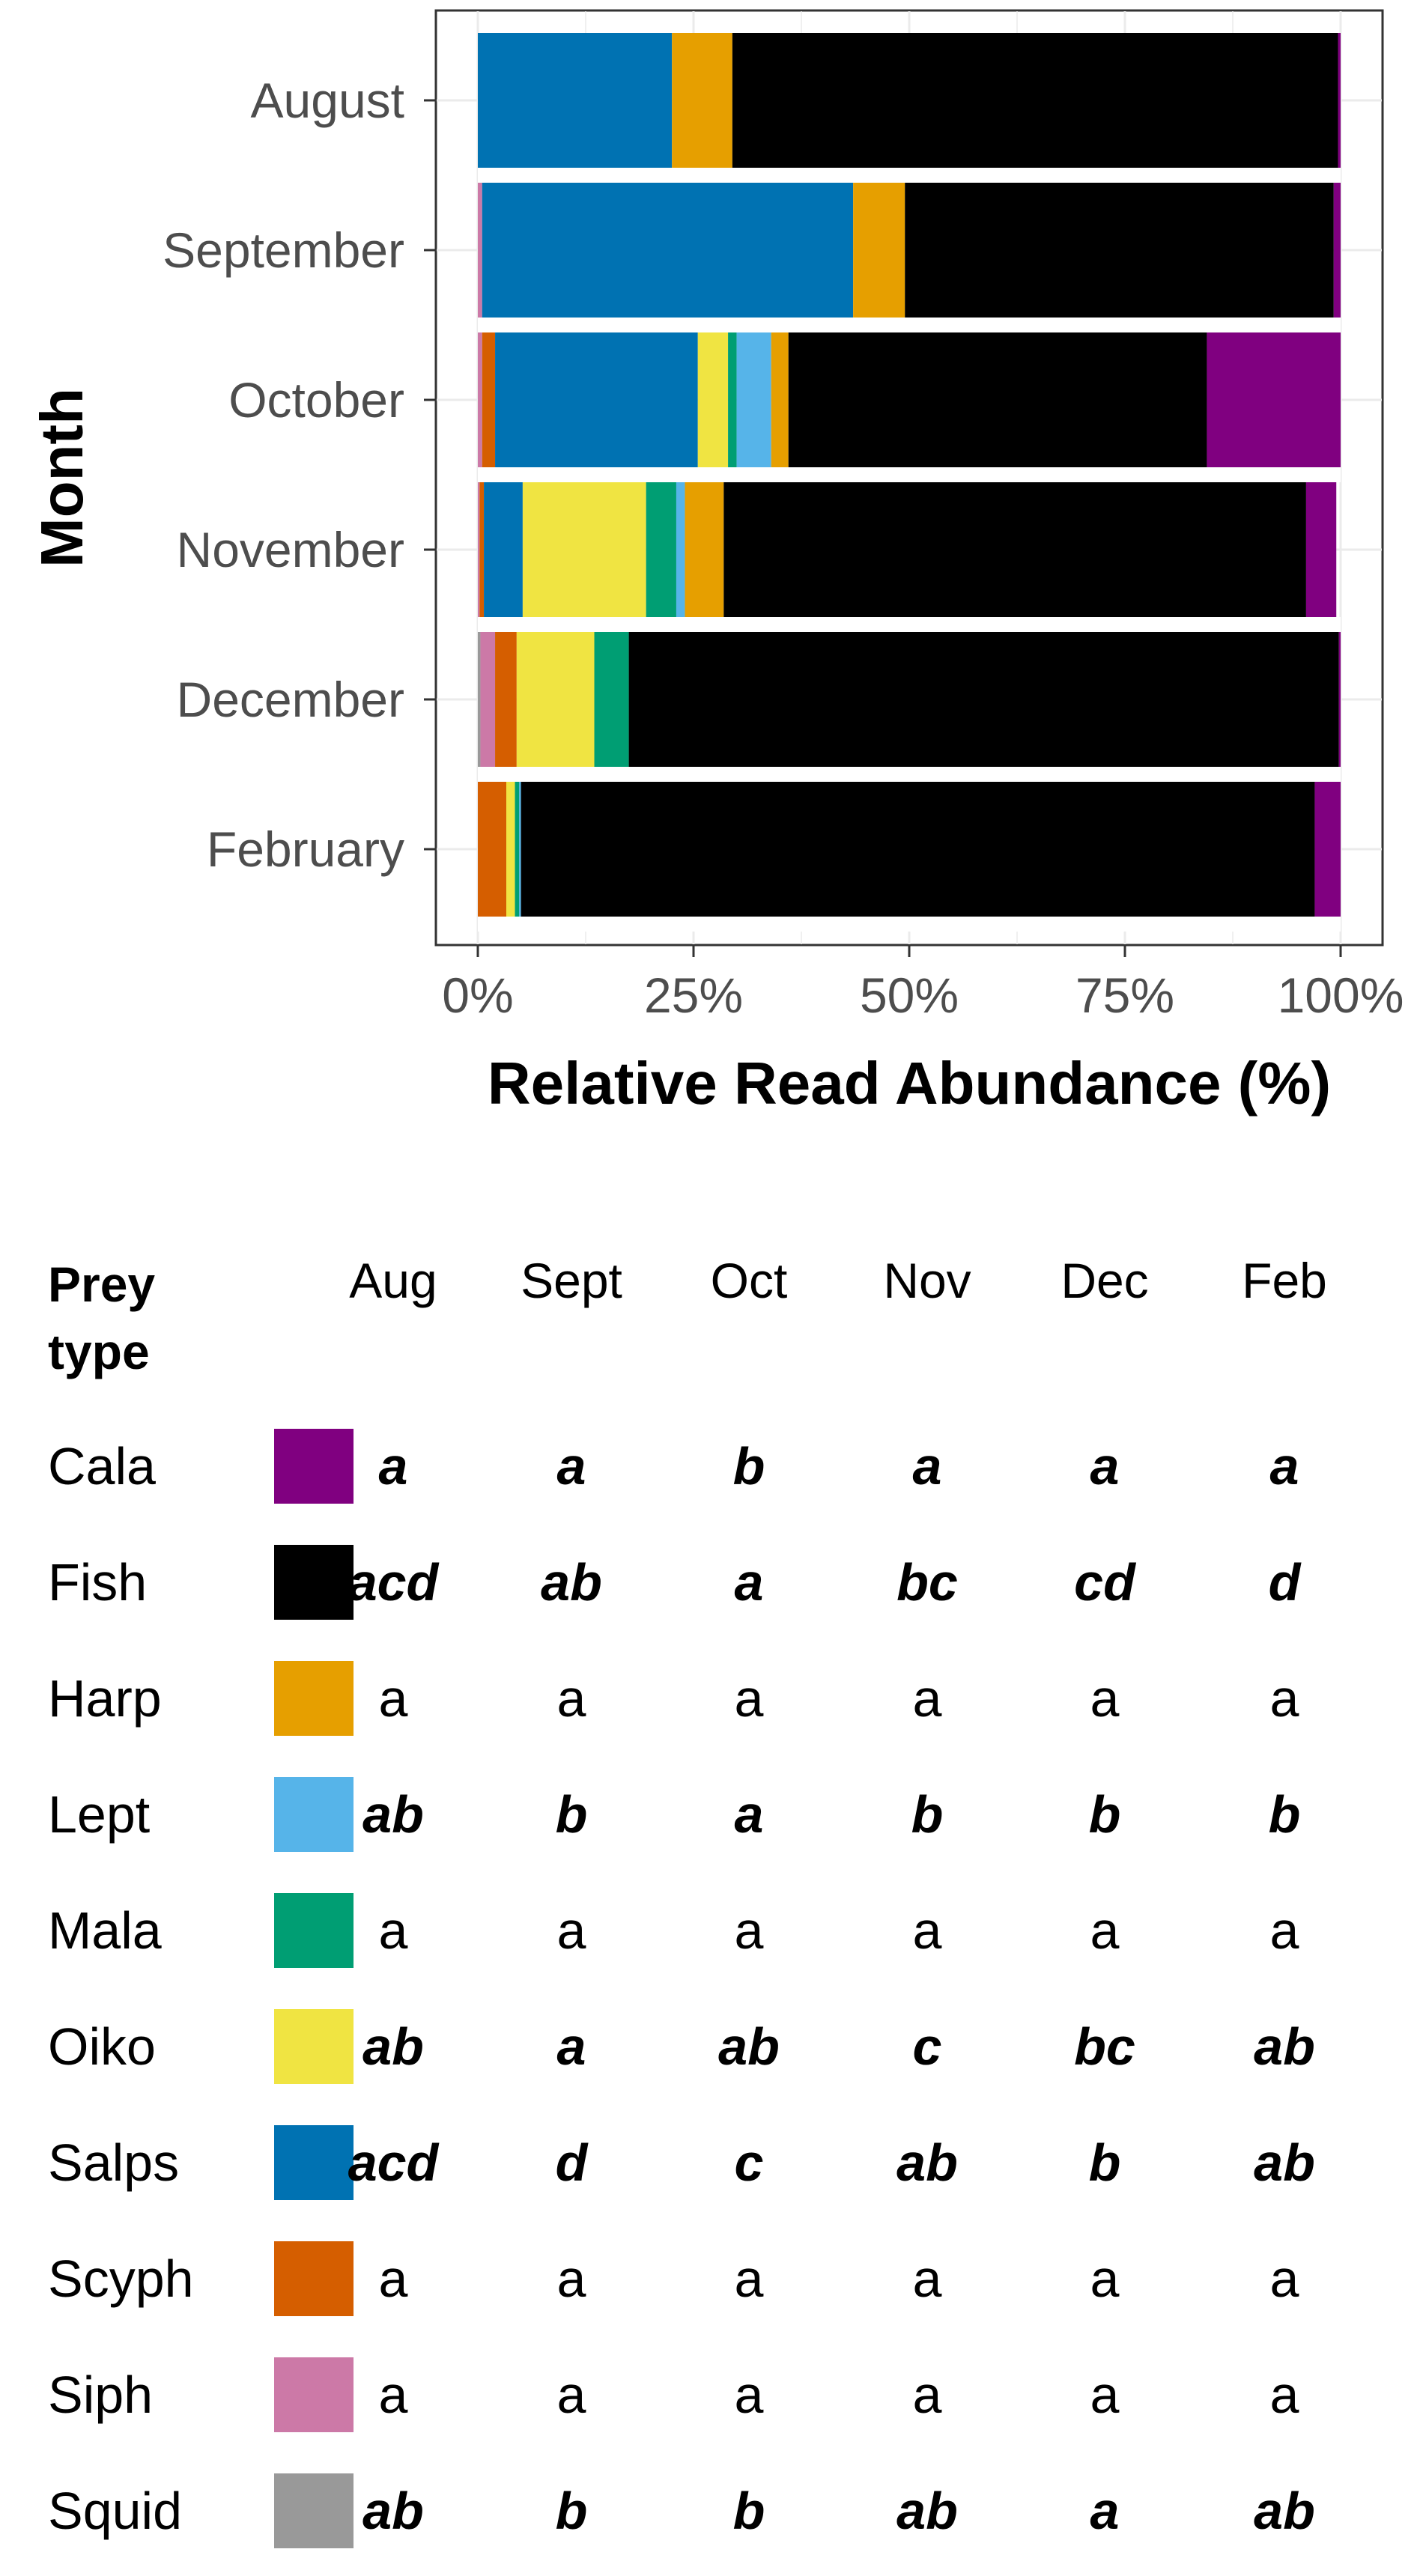 This screenshot has width=1423, height=2576. Describe the element at coordinates (102, 2046) in the screenshot. I see `prey-type-label: Oiko` at that location.